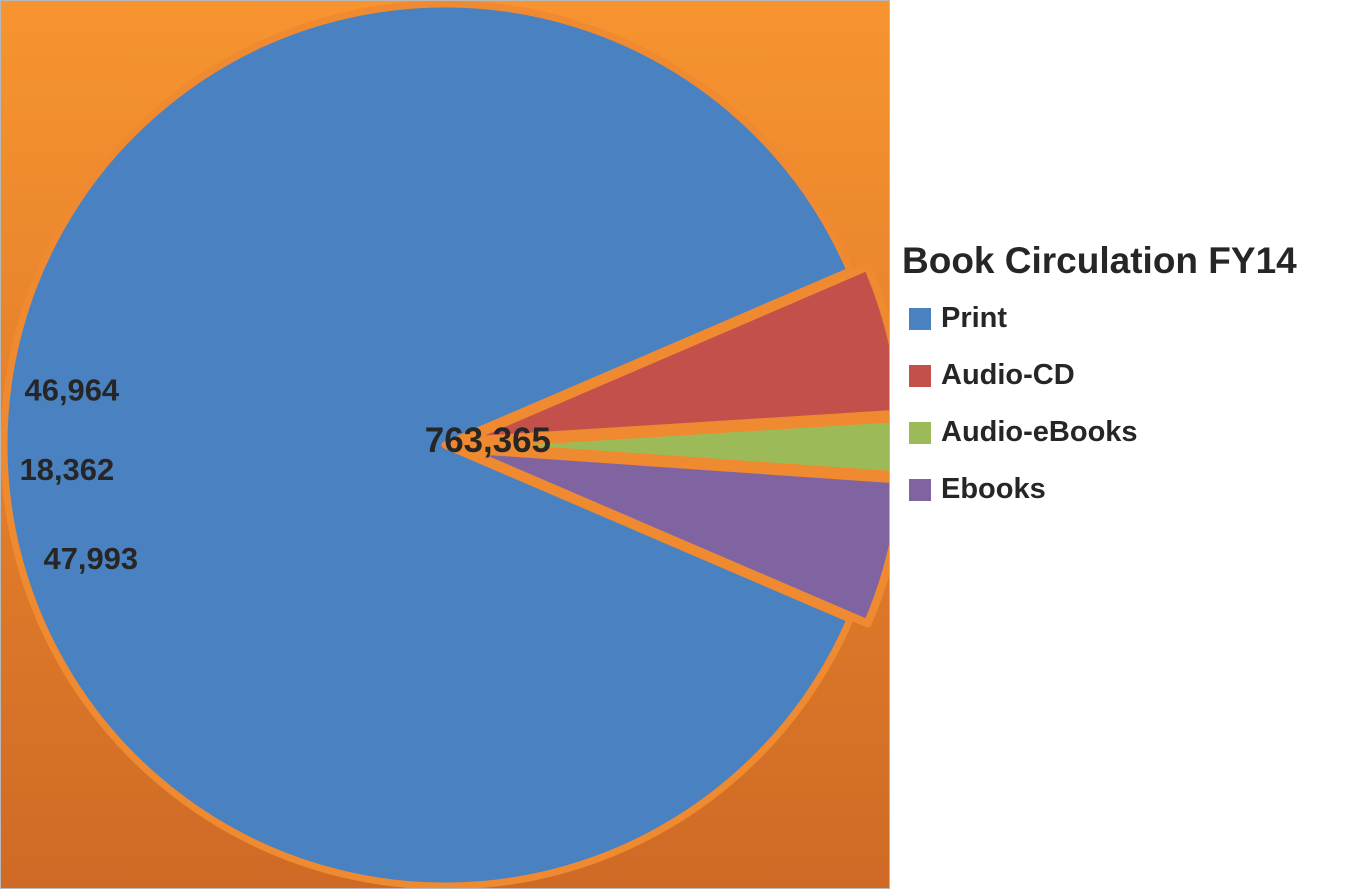 This screenshot has height=892, width=1361. I want to click on legend-item-audio-ebooks: Audio-eBooks, so click(1129, 432).